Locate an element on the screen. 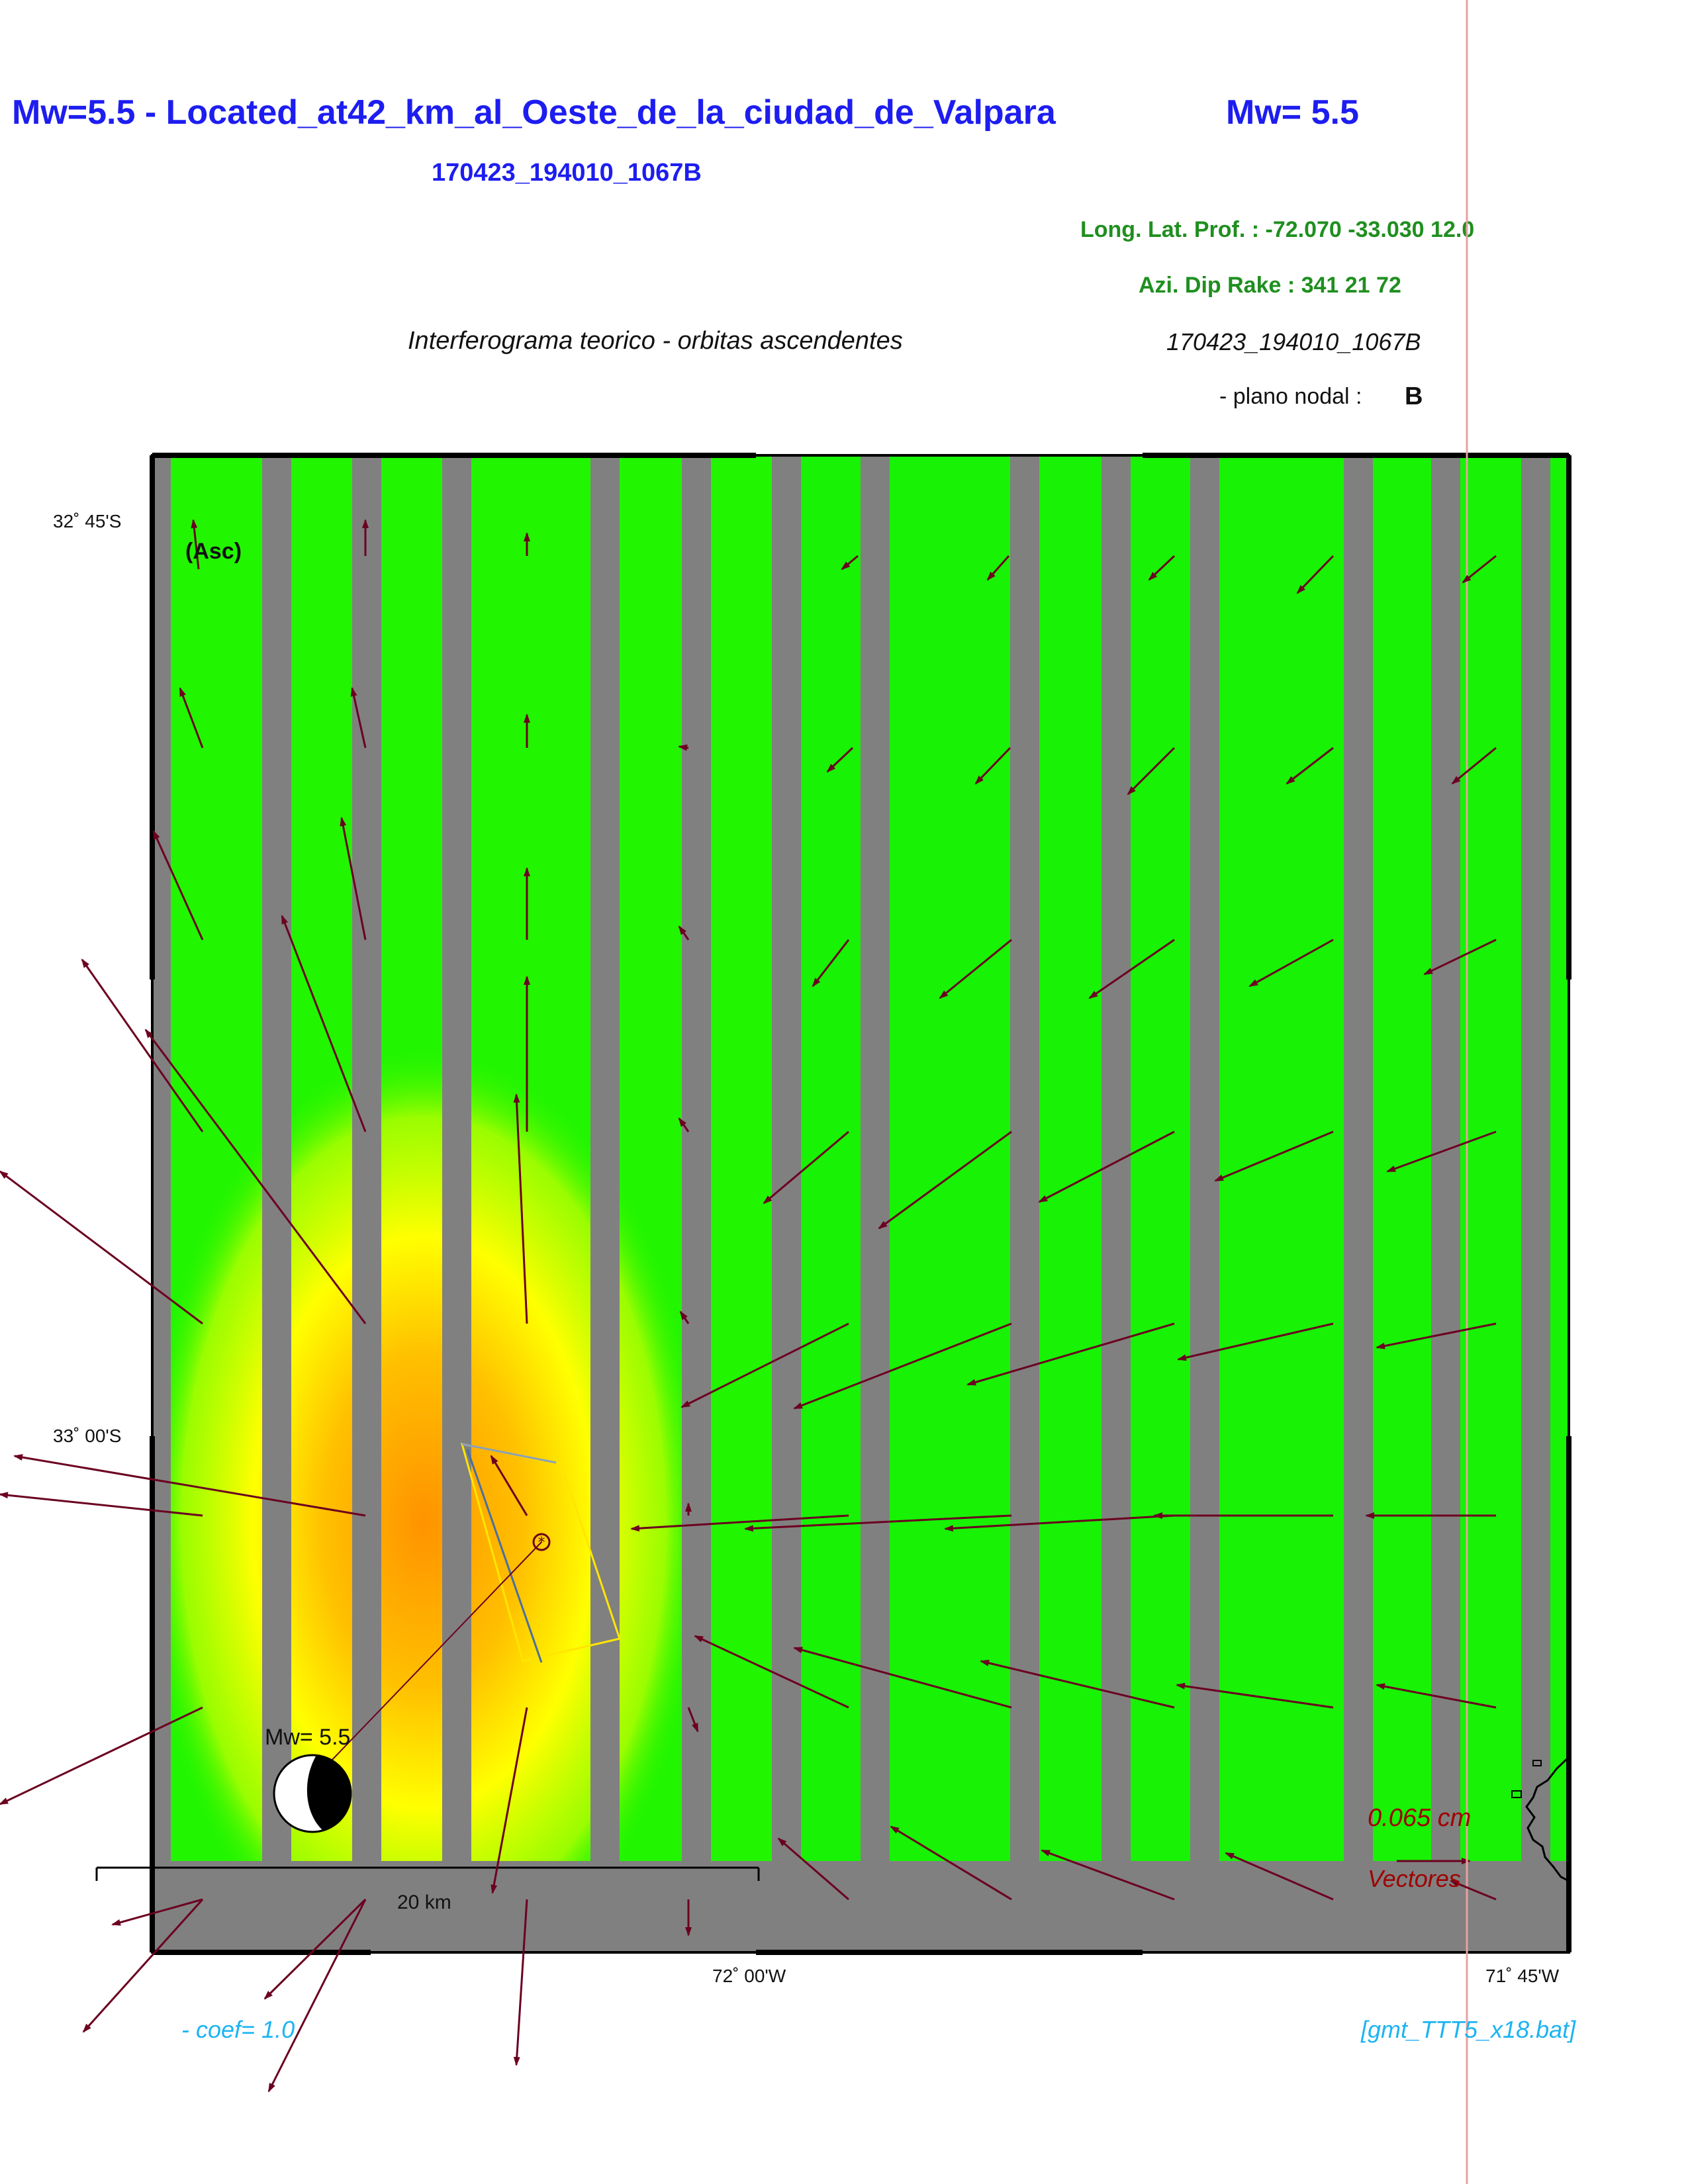 Image resolution: width=1688 pixels, height=2184 pixels. fault-trace is located at coordinates (504, 1556).